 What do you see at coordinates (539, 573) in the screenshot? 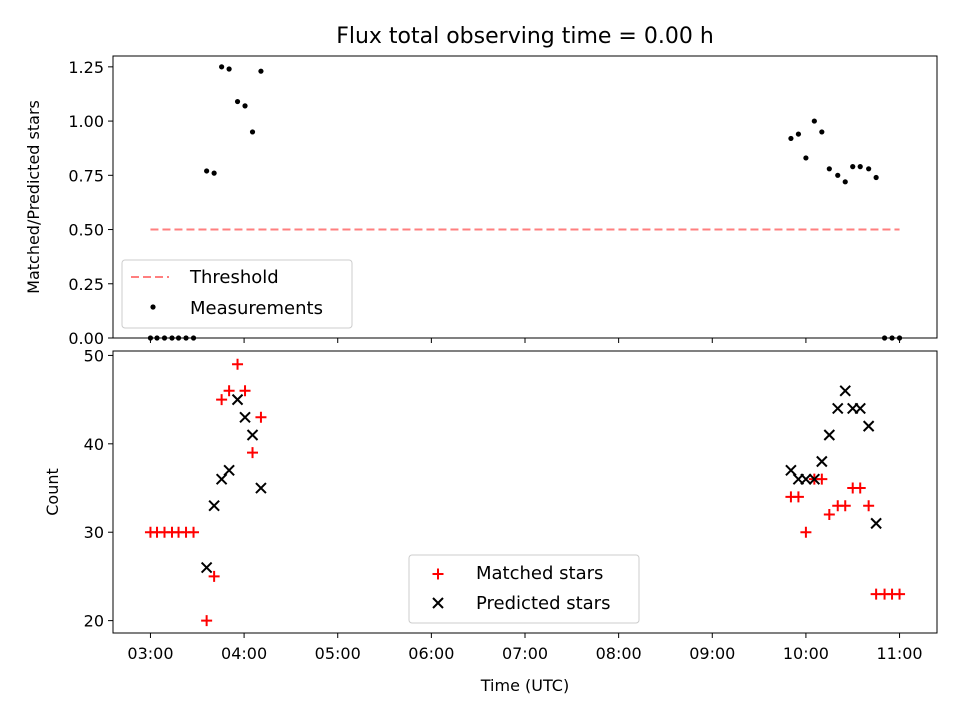
I see `legend-matched-label: Matched stars` at bounding box center [539, 573].